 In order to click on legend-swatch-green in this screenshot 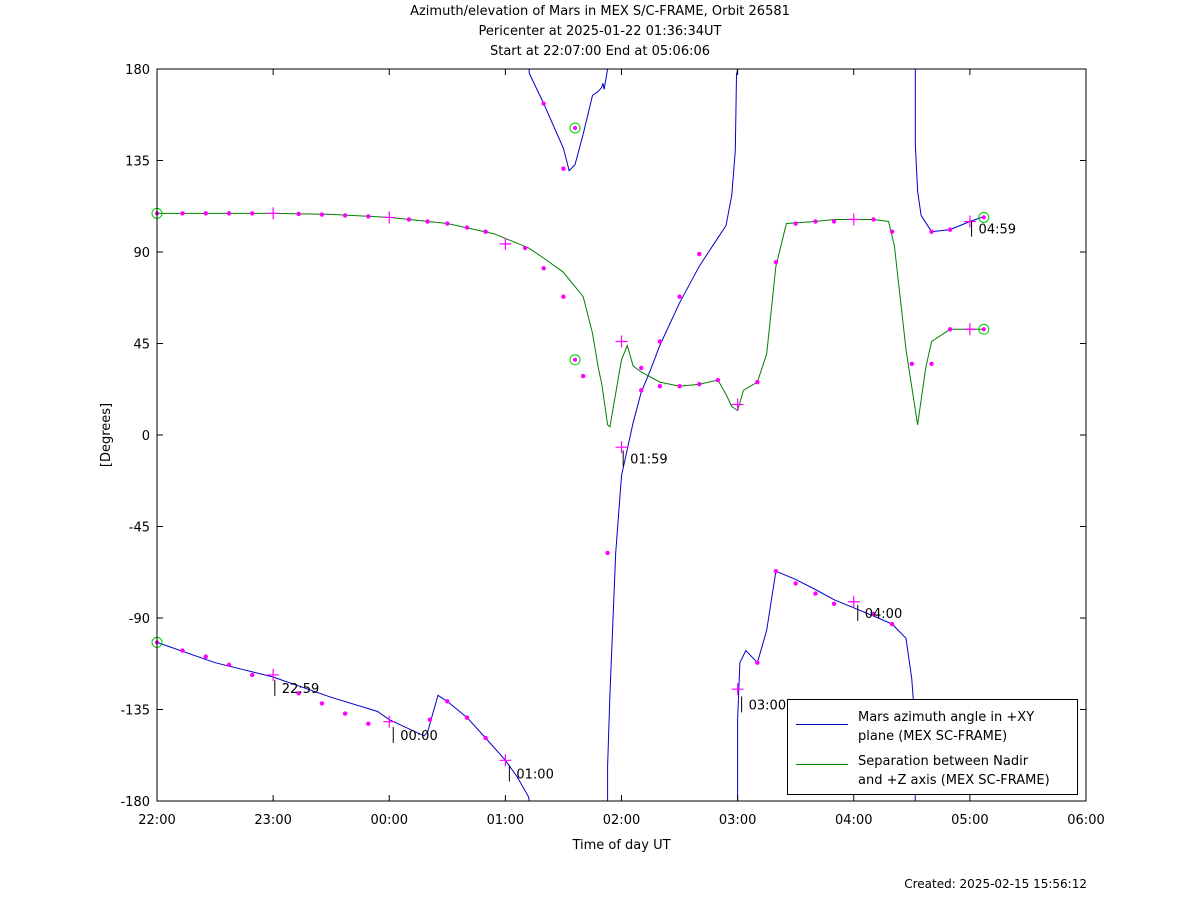, I will do `click(822, 764)`.